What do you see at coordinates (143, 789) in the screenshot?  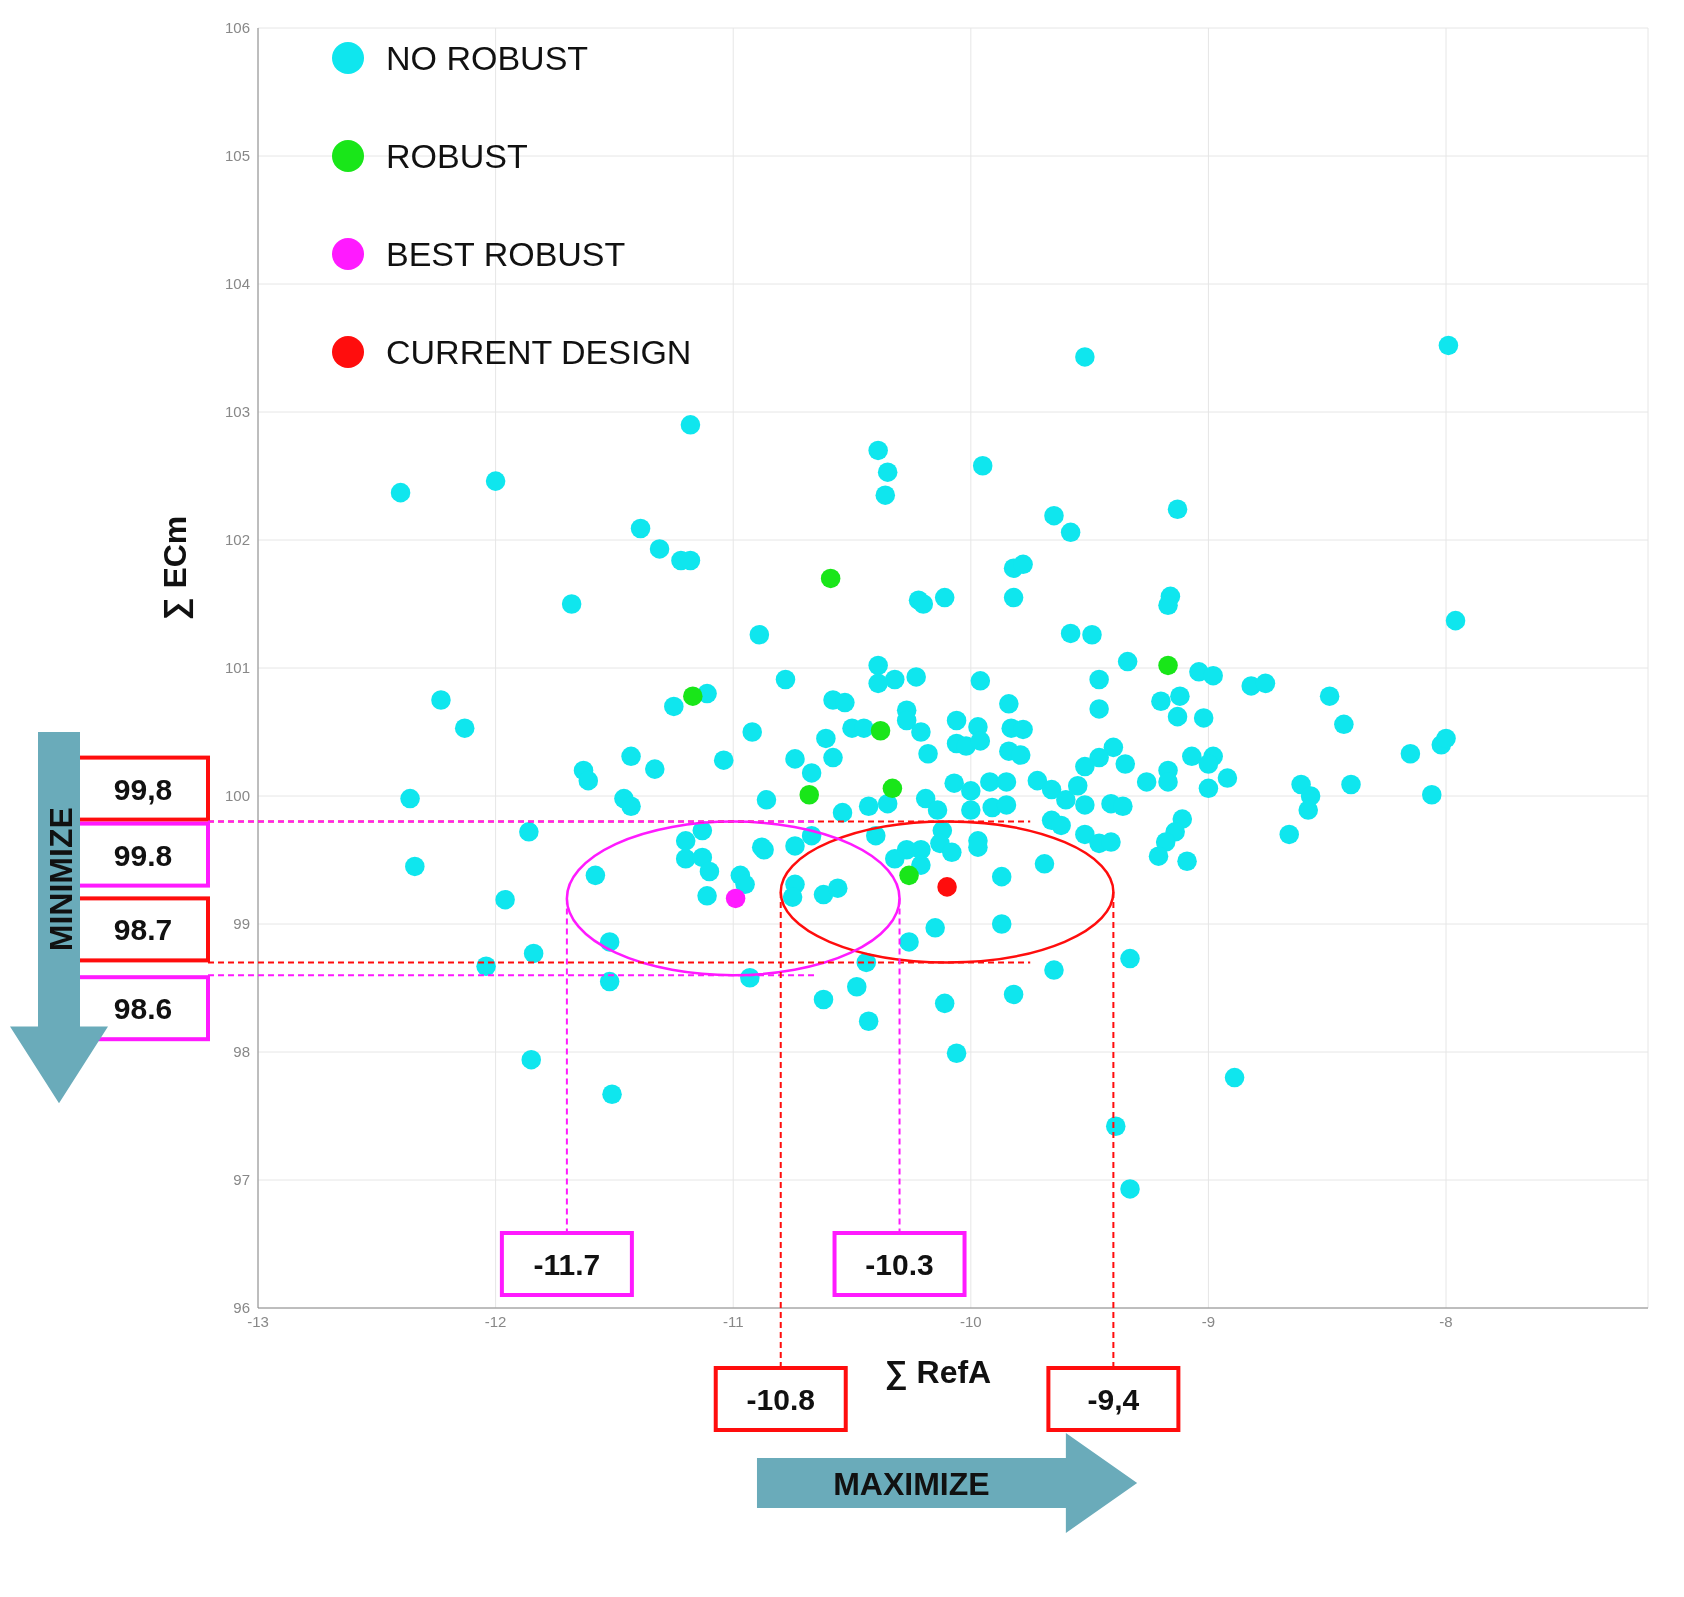 I see `ref-line-label: 99,8` at bounding box center [143, 789].